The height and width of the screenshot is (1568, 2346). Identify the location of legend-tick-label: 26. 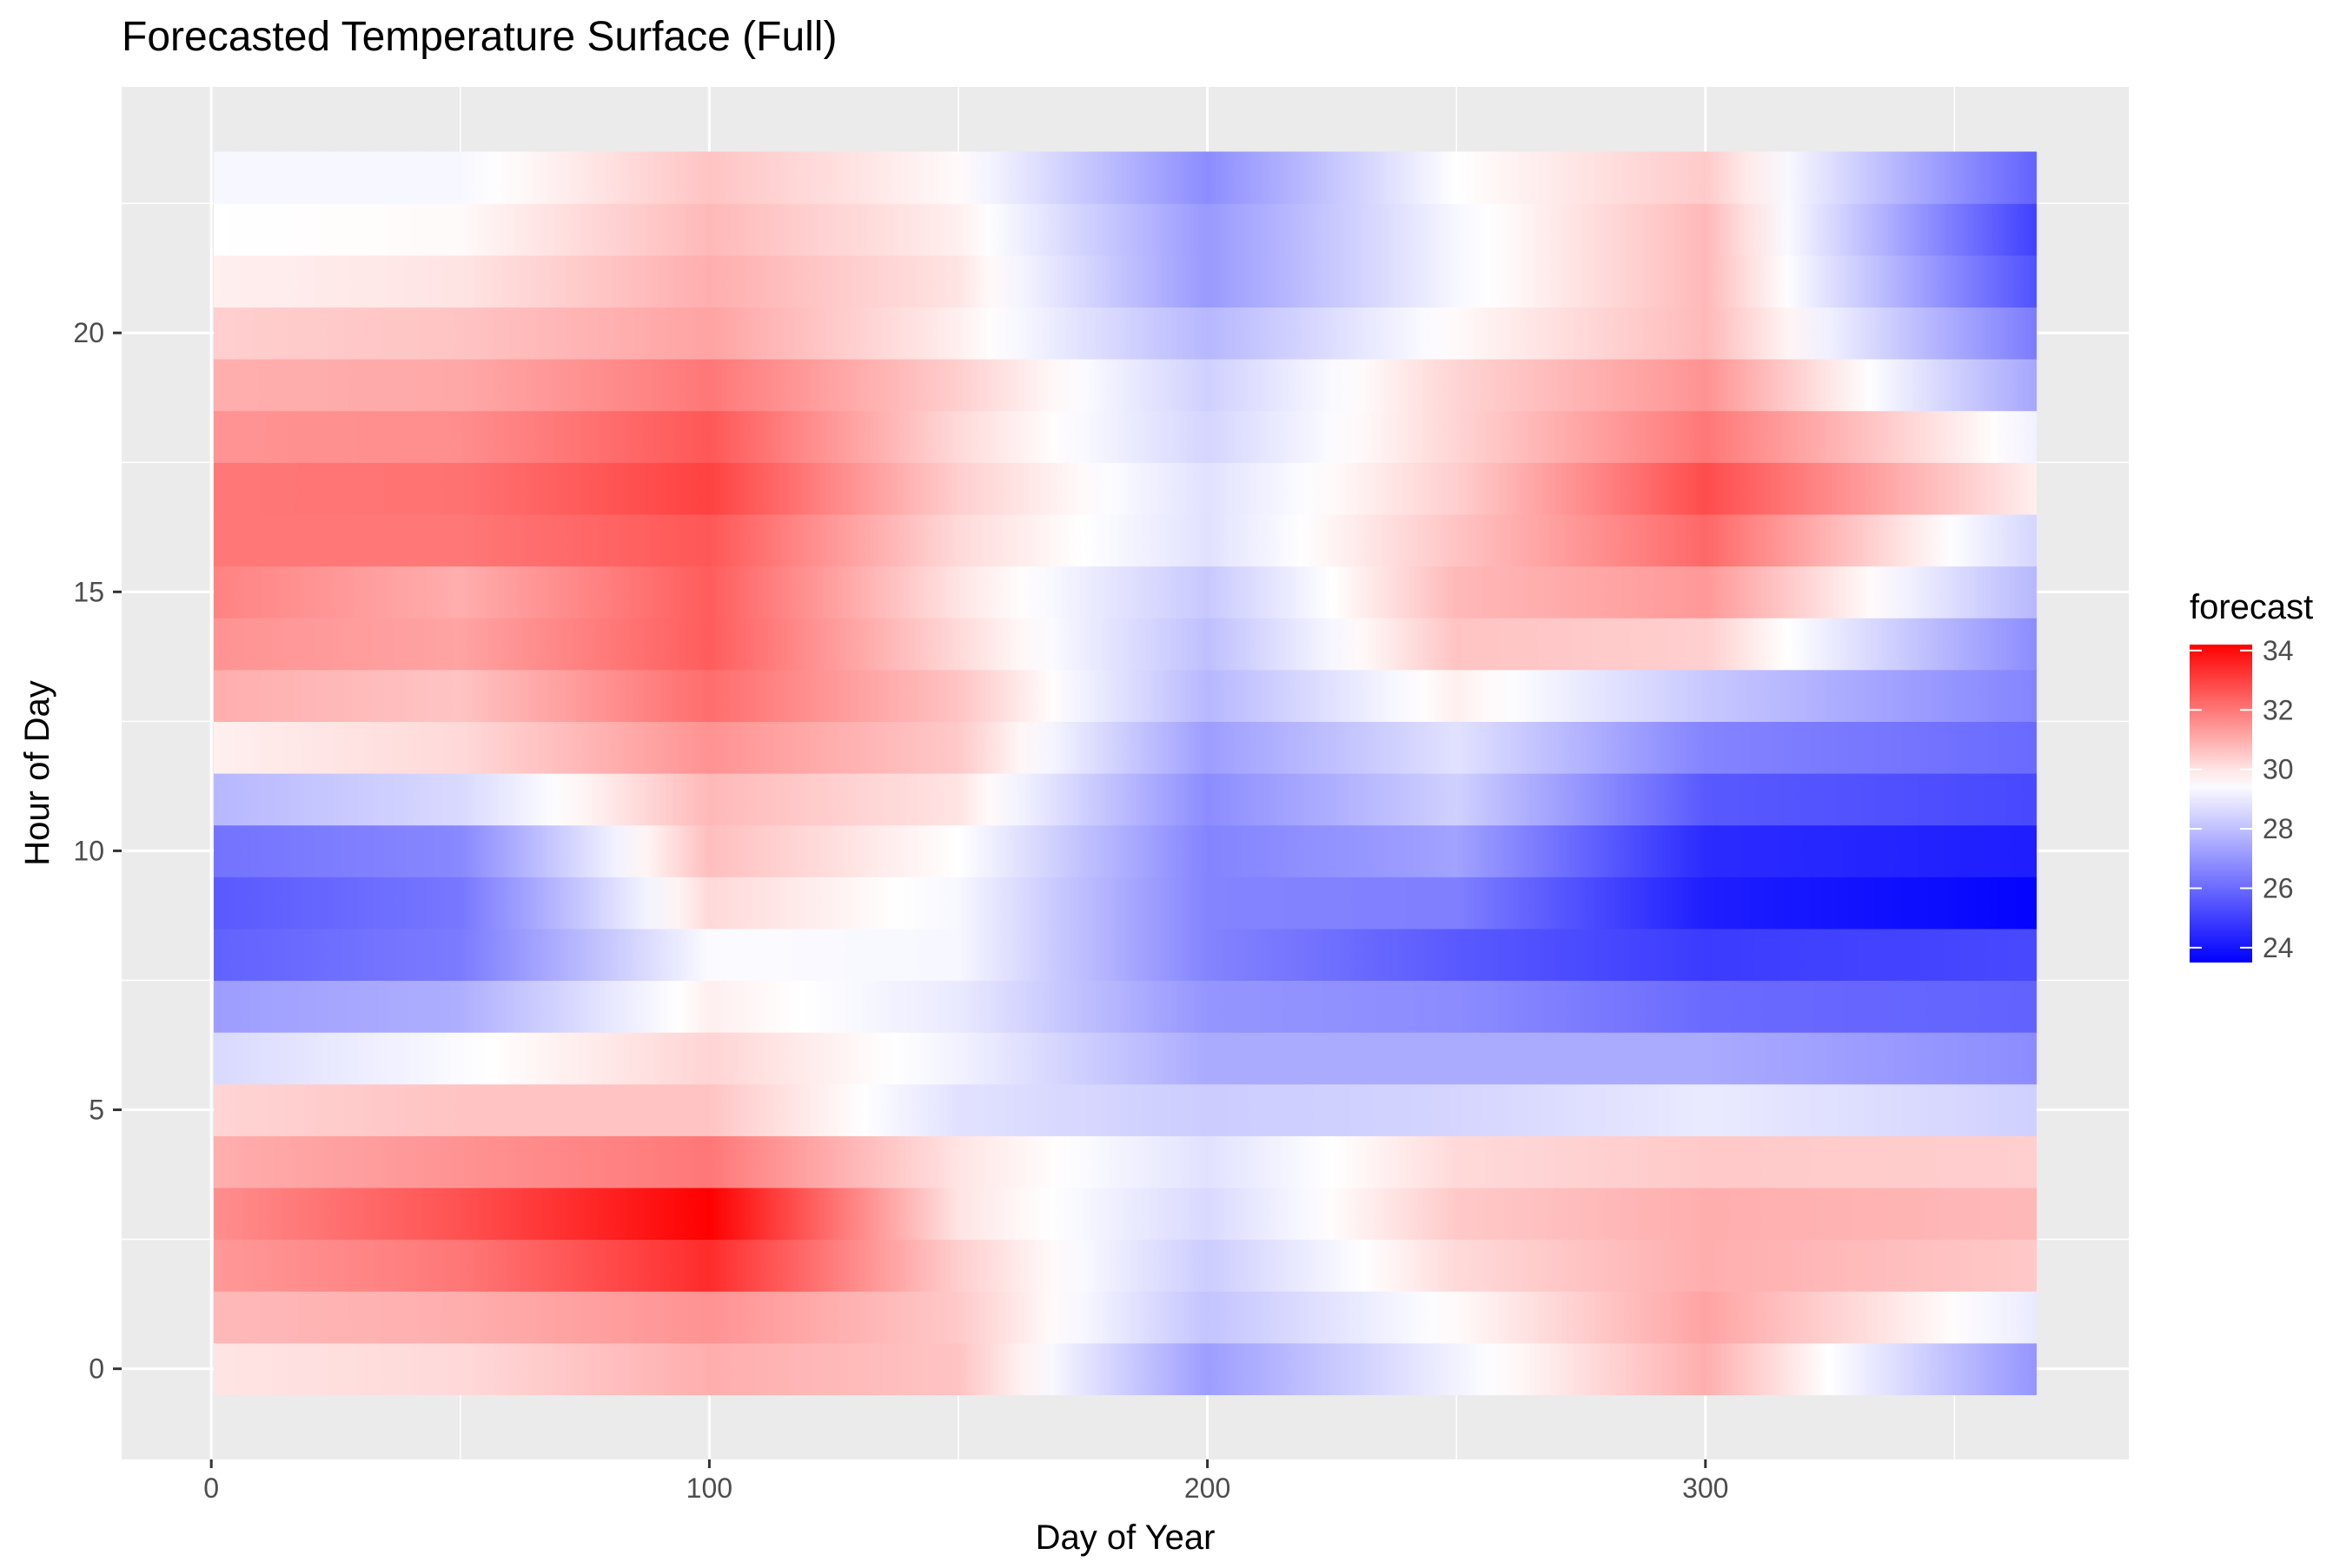
(2278, 887).